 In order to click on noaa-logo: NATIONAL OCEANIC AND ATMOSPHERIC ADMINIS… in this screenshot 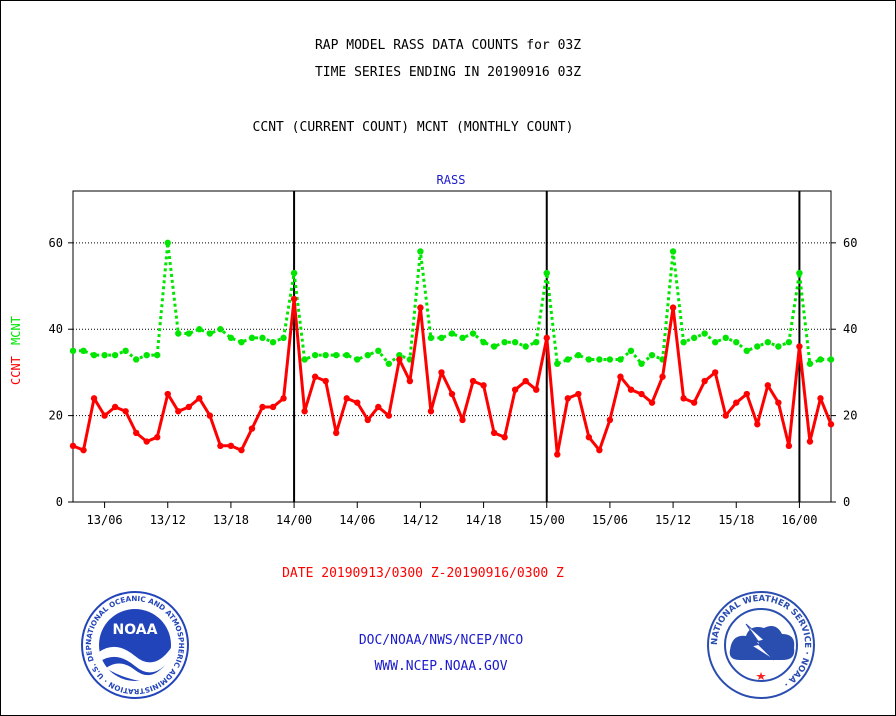, I will do `click(134, 644)`.